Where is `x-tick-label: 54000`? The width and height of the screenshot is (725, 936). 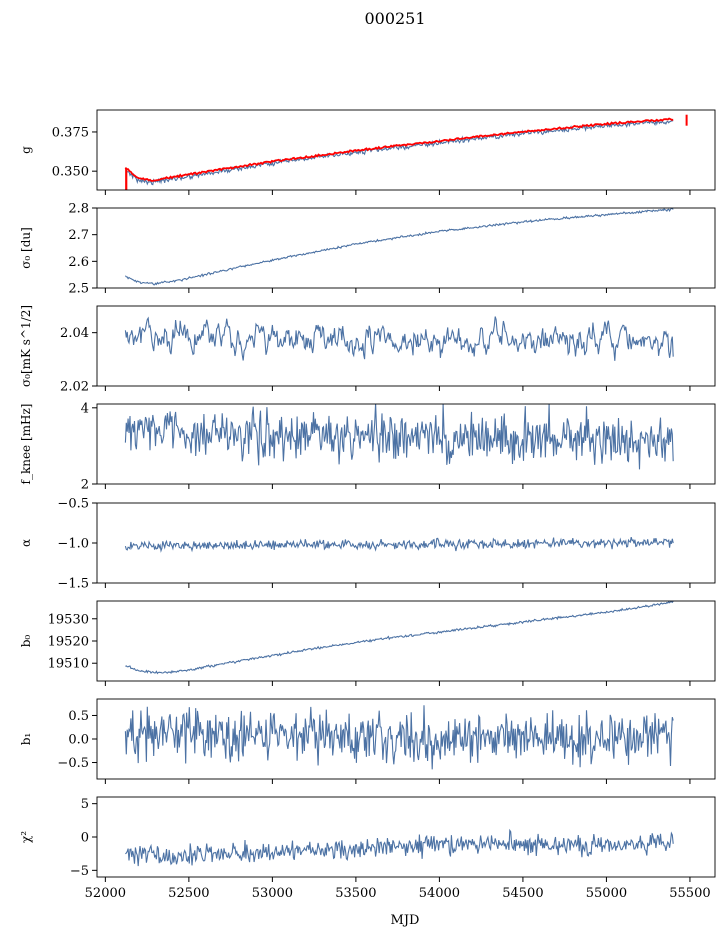 x-tick-label: 54000 is located at coordinates (439, 893).